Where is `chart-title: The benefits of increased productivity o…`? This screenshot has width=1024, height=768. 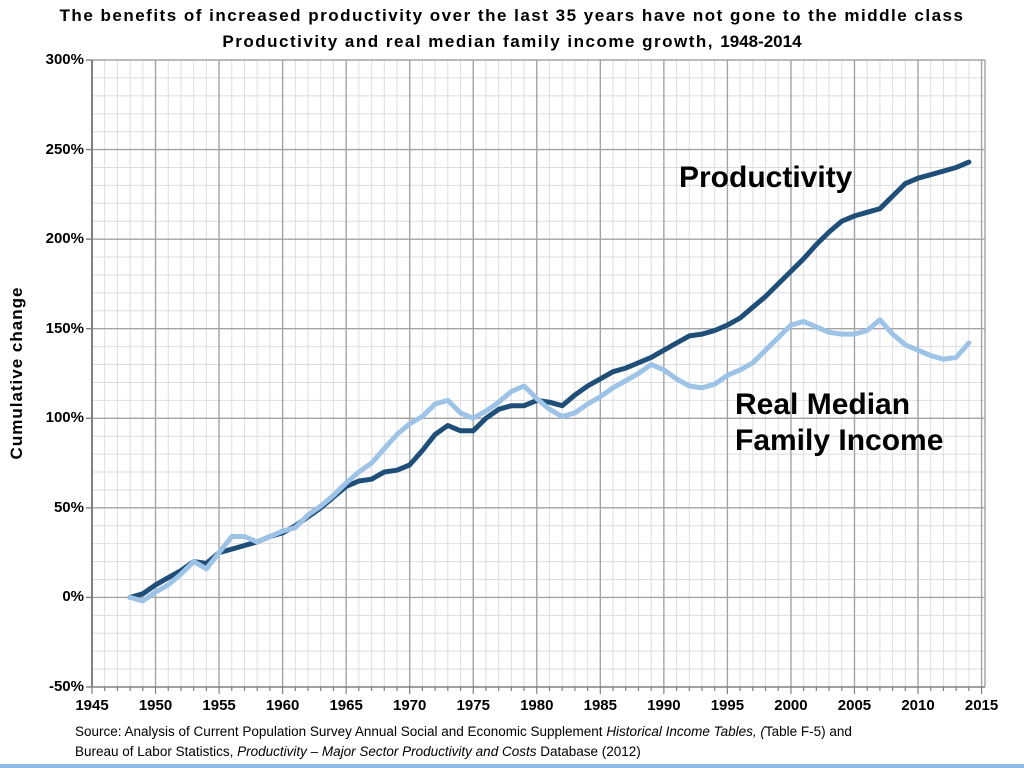
chart-title: The benefits of increased productivity o… is located at coordinates (512, 16).